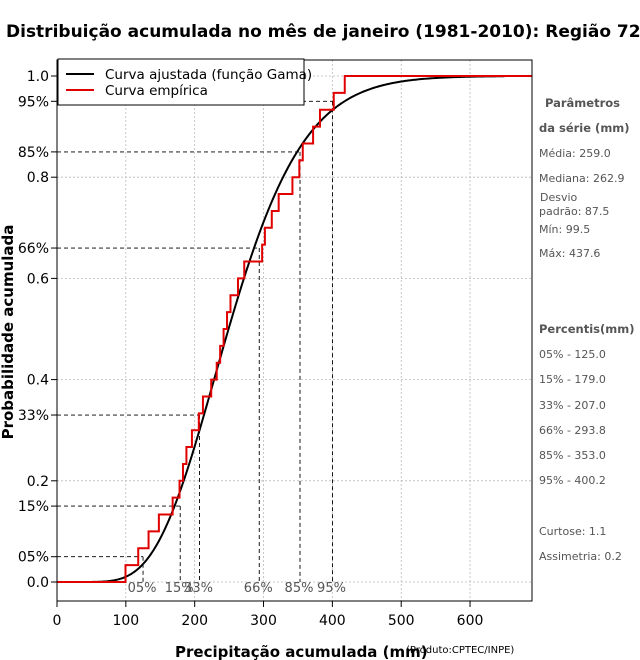 Image resolution: width=640 pixels, height=660 pixels. What do you see at coordinates (8, 332) in the screenshot?
I see `y-axis-title: Probabilidade acumulada` at bounding box center [8, 332].